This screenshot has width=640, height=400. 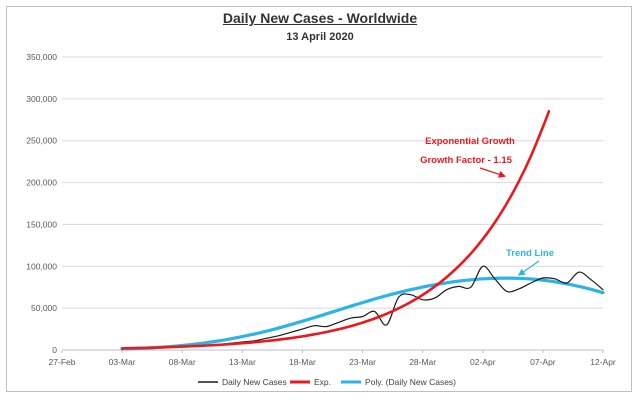 I want to click on annotation-trend-arrow, so click(x=528, y=268).